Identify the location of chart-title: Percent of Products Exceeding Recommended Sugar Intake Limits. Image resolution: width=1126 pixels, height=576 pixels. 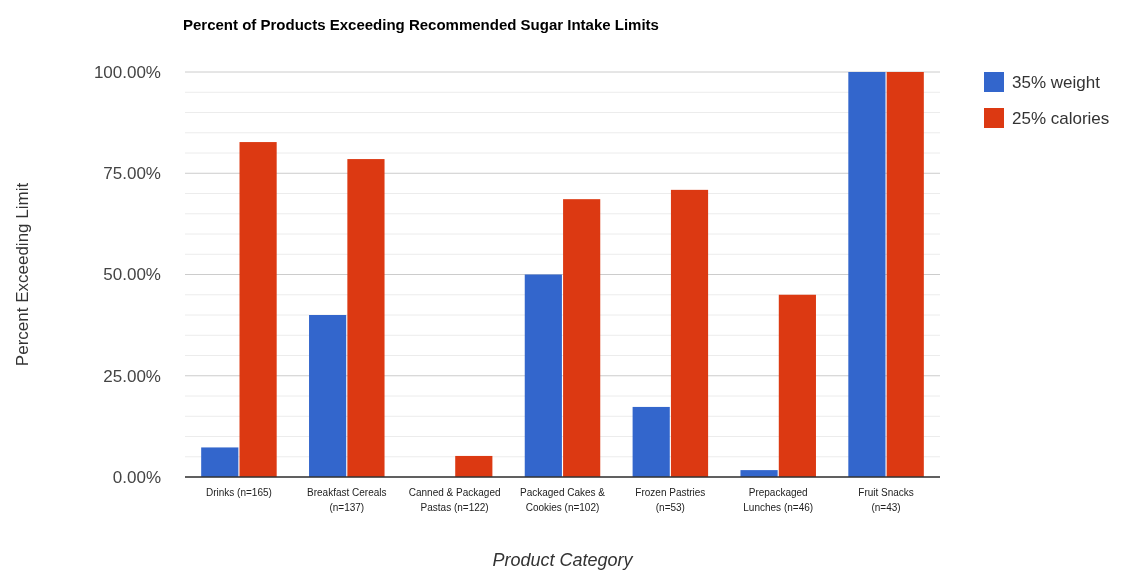
(421, 24).